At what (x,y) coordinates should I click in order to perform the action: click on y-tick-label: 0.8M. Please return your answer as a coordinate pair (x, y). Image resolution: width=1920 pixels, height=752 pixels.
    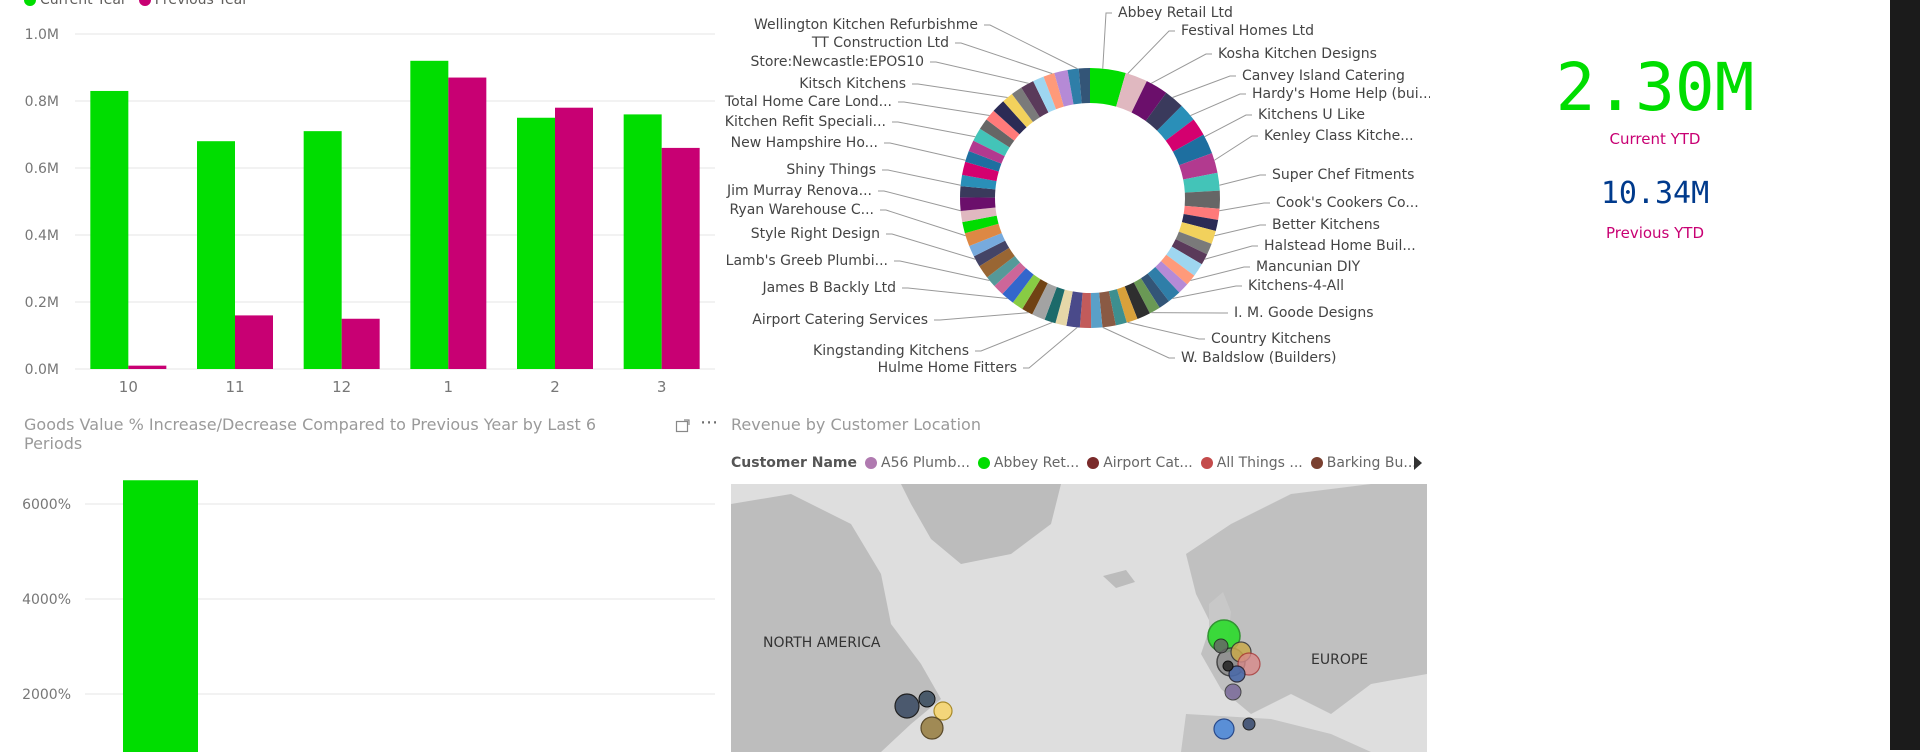
    Looking at the image, I should click on (42, 102).